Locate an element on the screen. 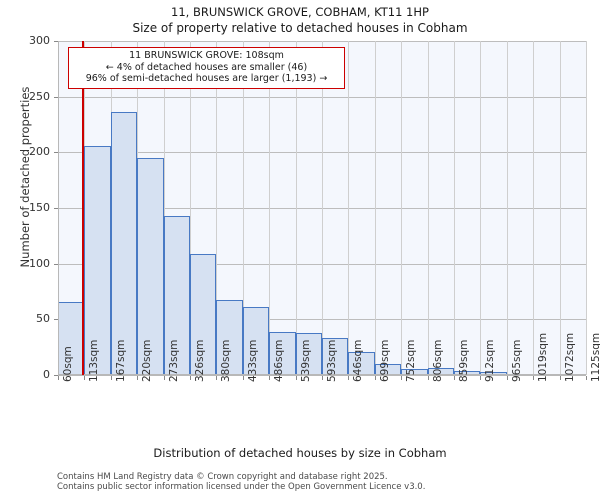 Image resolution: width=600 pixels, height=500 pixels. annotation-line-1: 11 BRUNSWICK GROVE: 108sqm is located at coordinates (206, 55).